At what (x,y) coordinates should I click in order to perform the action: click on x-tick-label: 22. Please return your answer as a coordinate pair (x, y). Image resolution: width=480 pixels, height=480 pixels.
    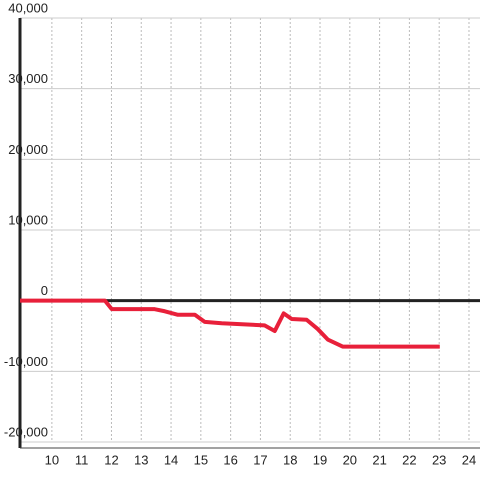
    Looking at the image, I should click on (409, 459).